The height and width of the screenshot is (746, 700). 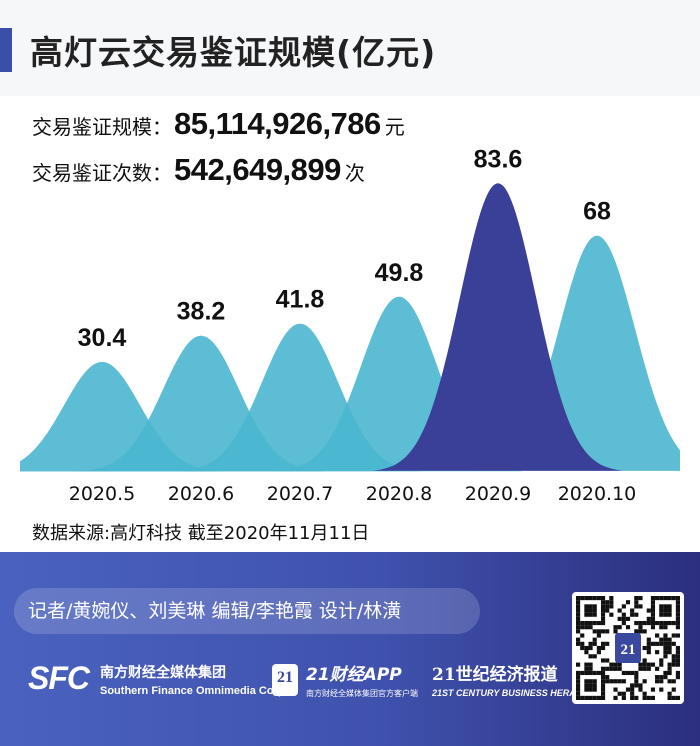 What do you see at coordinates (102, 494) in the screenshot?
I see `x-tick-label-2020.5: 2020.5` at bounding box center [102, 494].